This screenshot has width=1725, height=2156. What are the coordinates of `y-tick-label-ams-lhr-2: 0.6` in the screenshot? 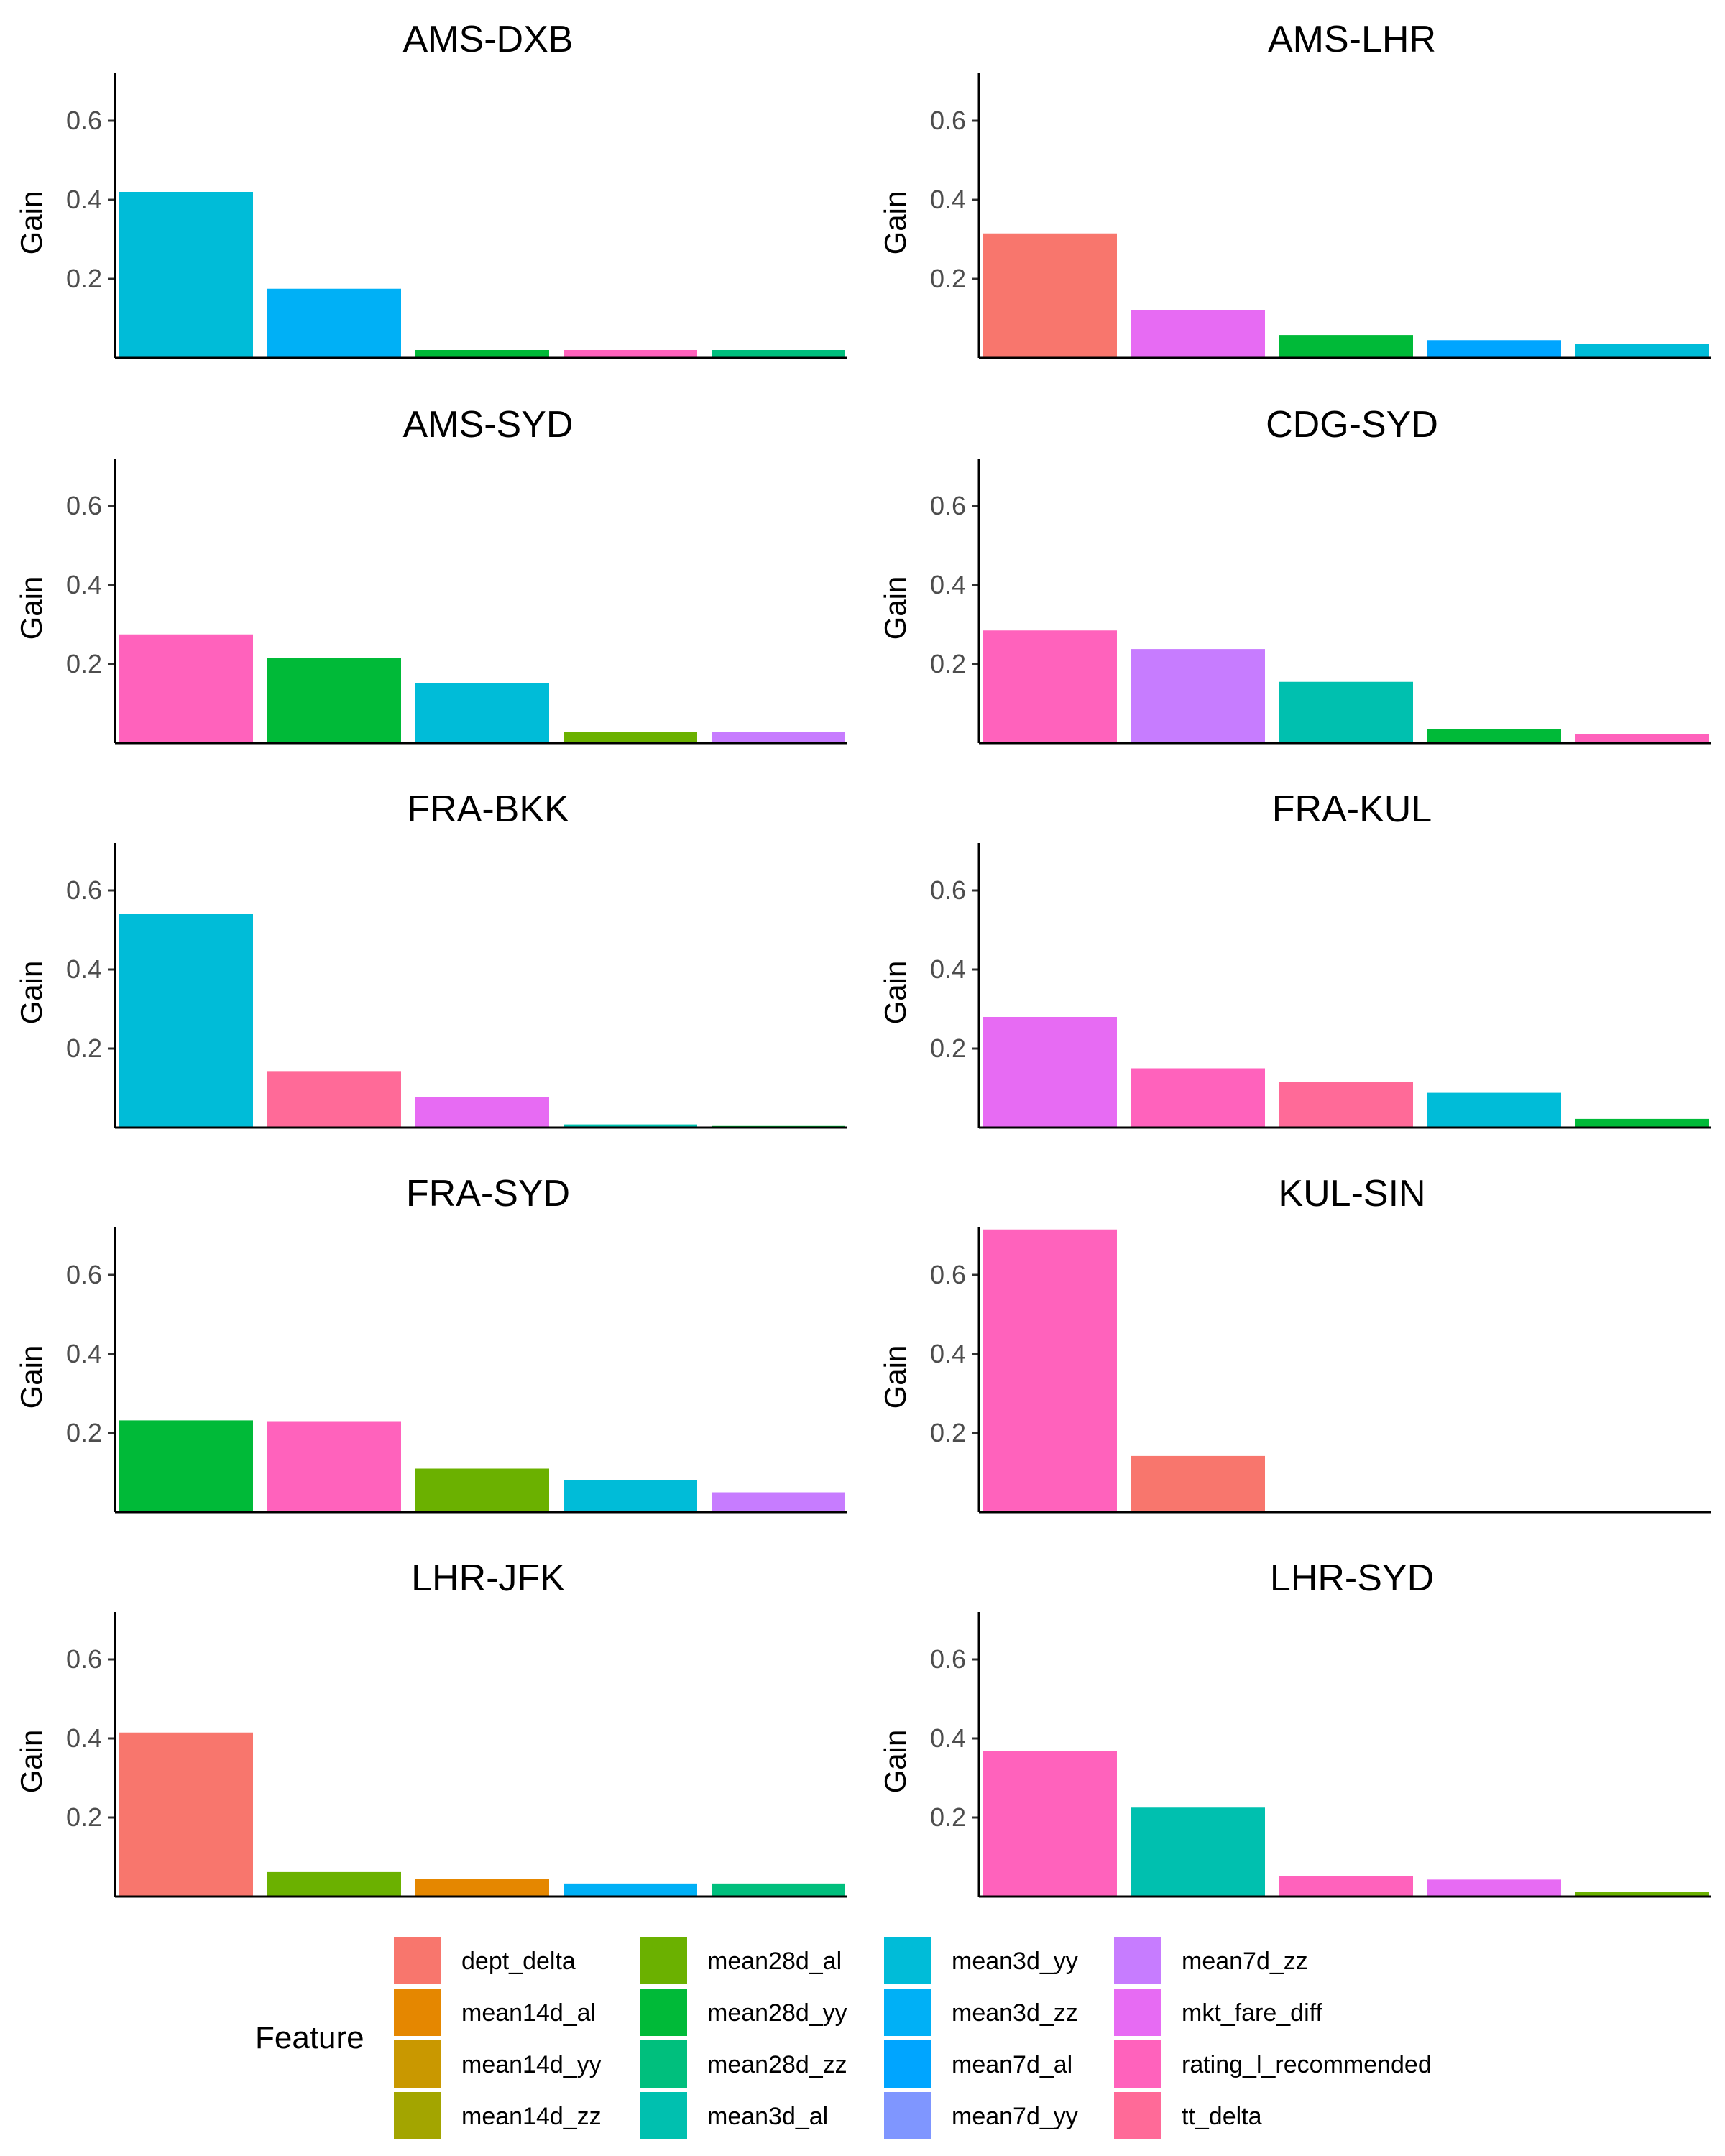 It's located at (948, 120).